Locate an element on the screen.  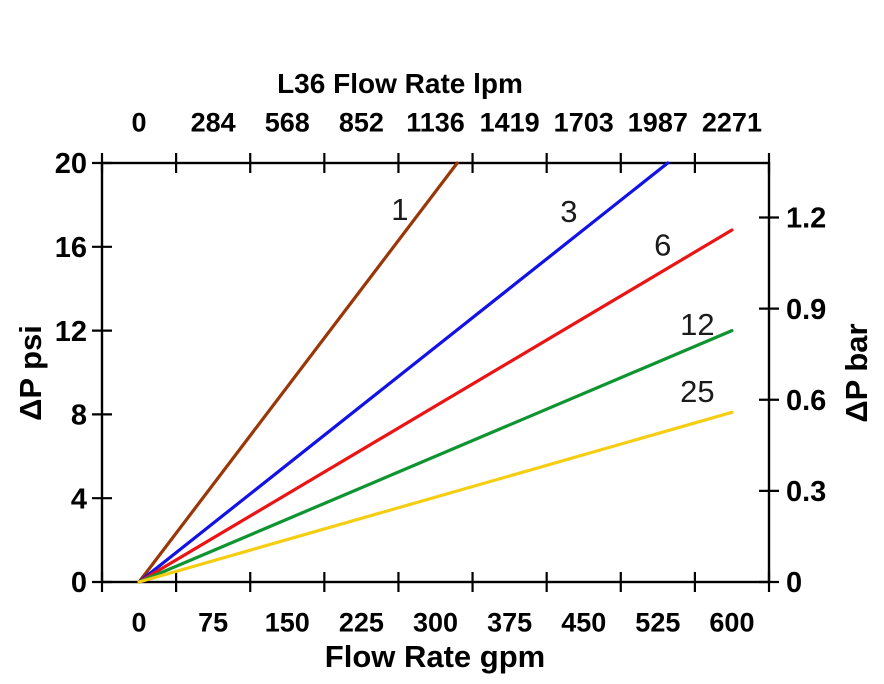
top-axis-title: L36 Flow Rate lpm is located at coordinates (400, 83).